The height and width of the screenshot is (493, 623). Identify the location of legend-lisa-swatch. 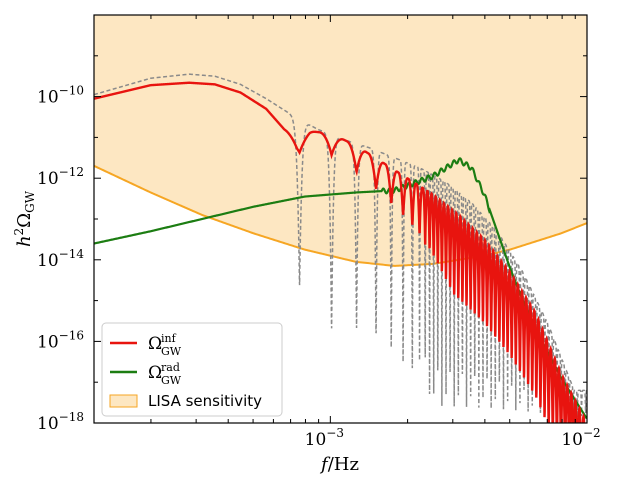
(123, 401).